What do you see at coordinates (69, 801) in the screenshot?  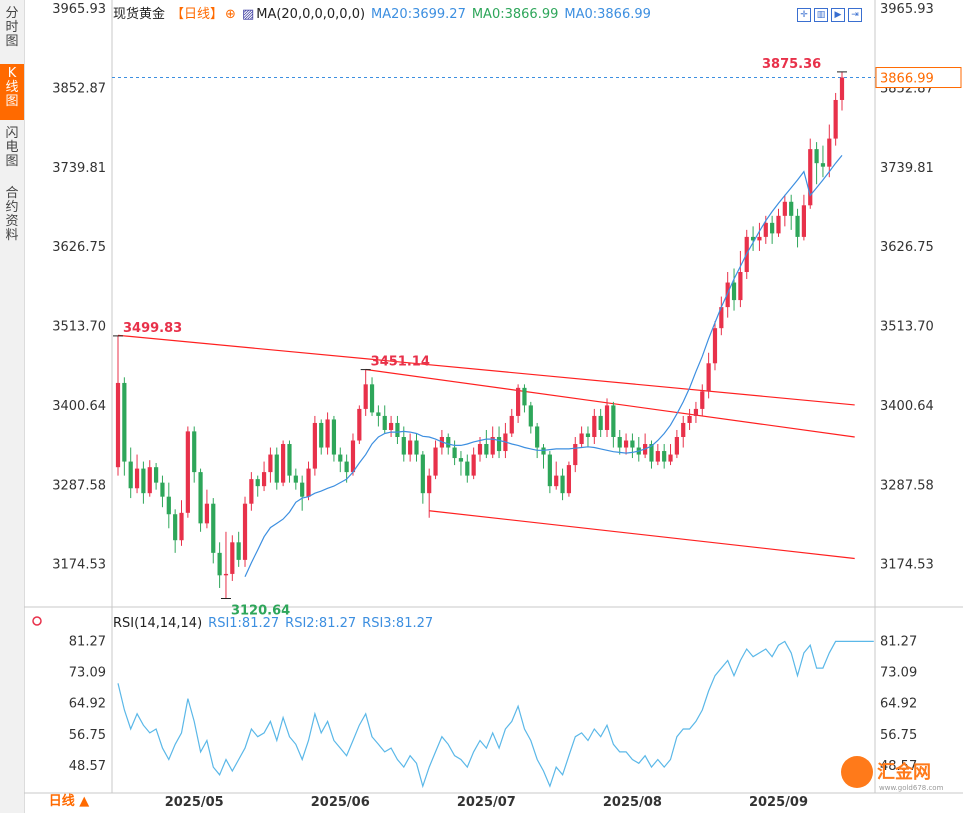 I see `period-button: 日线 ▲` at bounding box center [69, 801].